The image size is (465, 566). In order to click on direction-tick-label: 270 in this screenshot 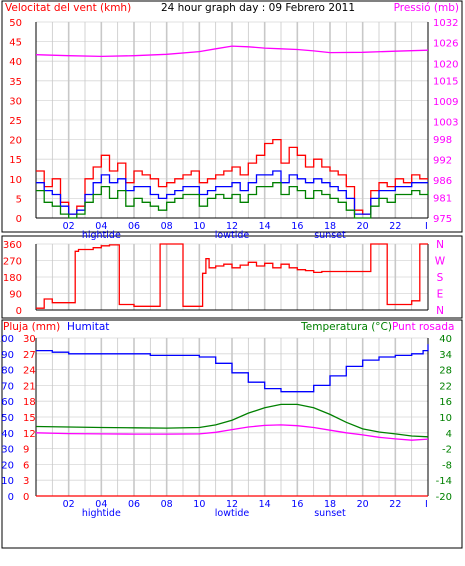, I will do `click(12, 262)`.